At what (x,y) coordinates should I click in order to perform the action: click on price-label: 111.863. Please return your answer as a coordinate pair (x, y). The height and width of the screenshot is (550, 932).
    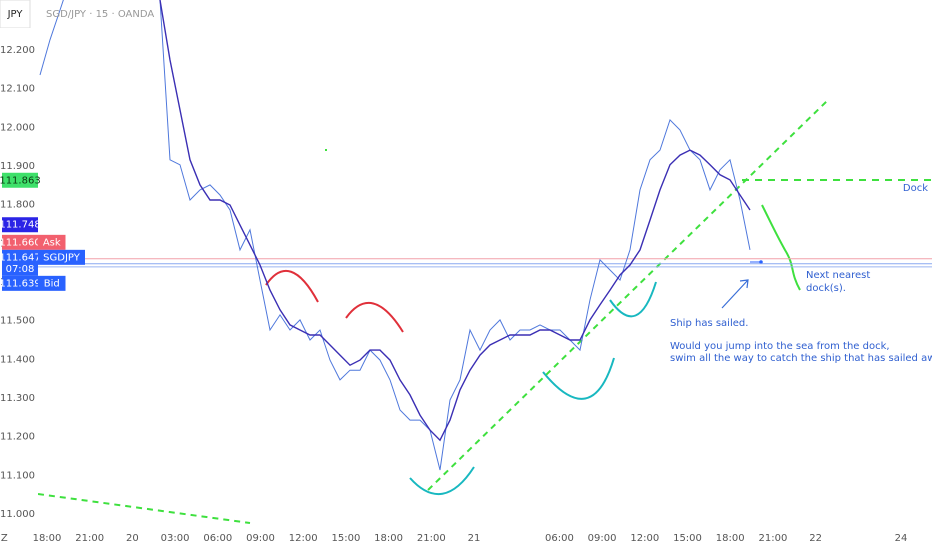
    Looking at the image, I should click on (20, 180).